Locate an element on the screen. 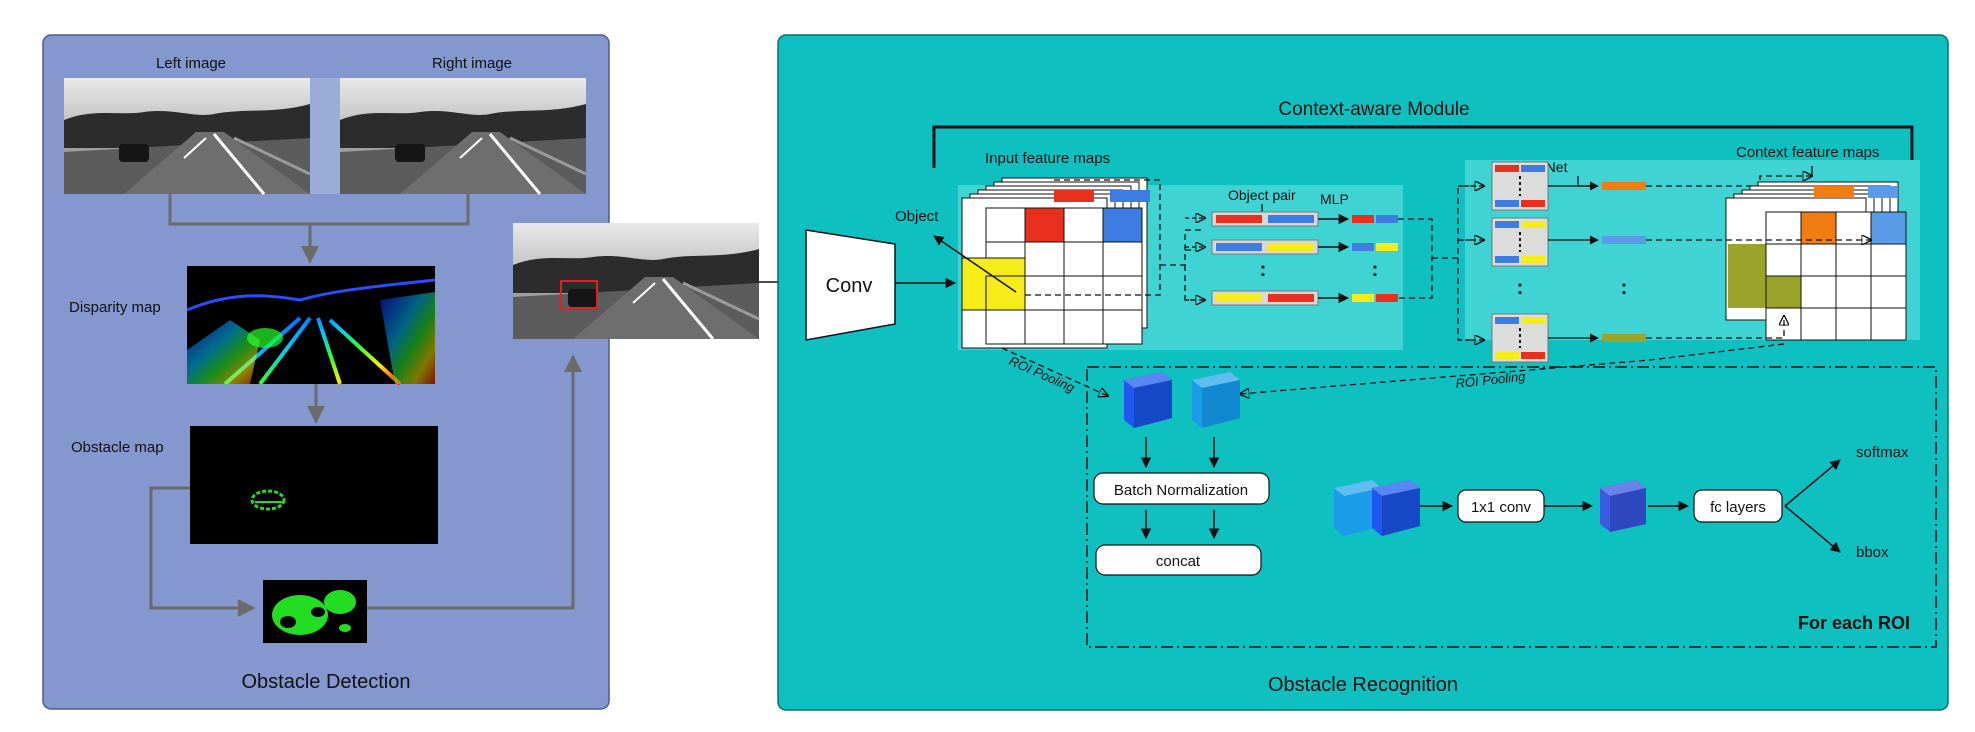  mlp-dots: : is located at coordinates (1375, 270).